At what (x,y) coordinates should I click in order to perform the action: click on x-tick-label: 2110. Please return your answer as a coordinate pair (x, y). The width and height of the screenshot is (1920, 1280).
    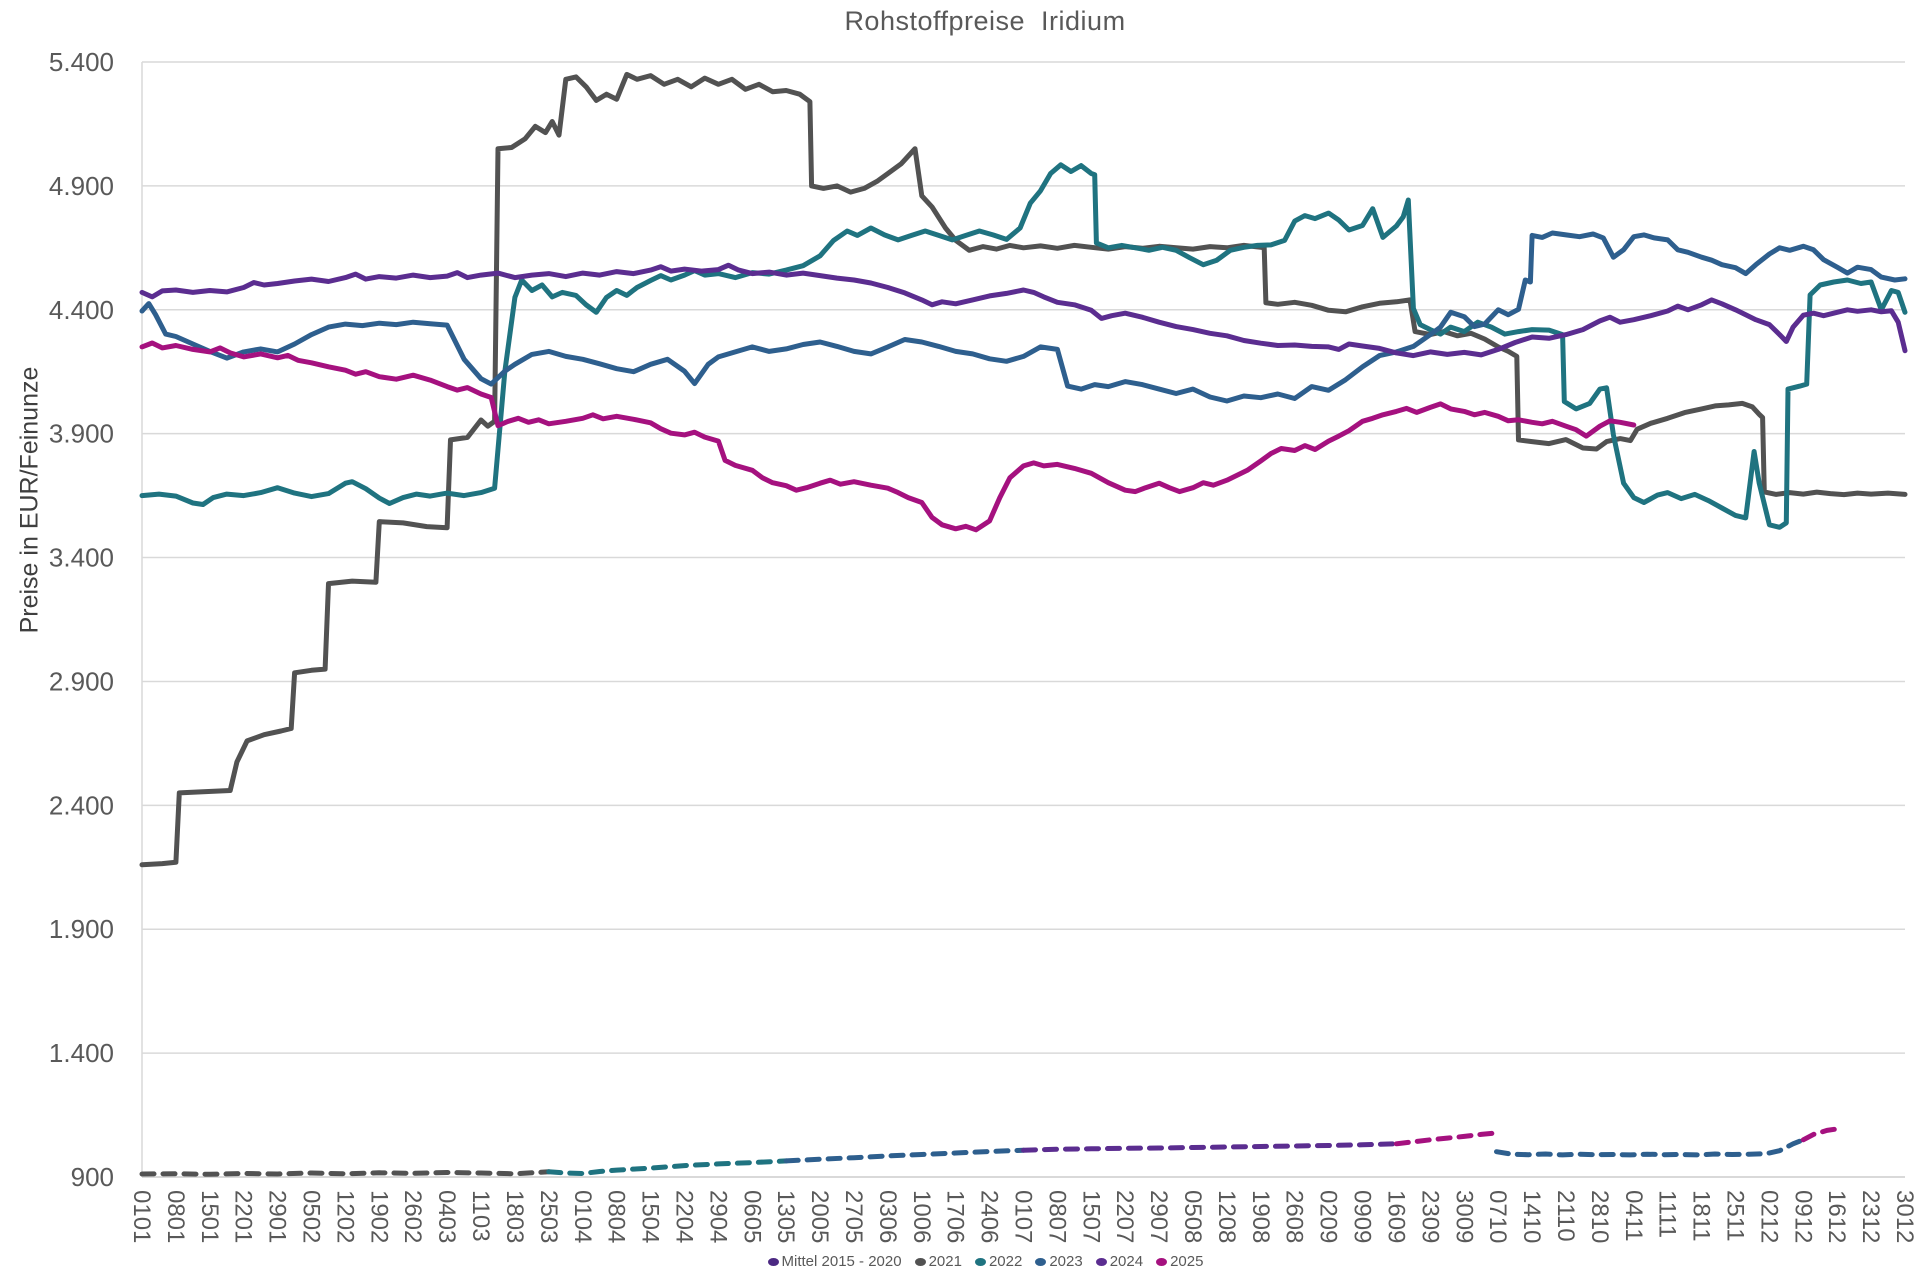
    Looking at the image, I should click on (1565, 1216).